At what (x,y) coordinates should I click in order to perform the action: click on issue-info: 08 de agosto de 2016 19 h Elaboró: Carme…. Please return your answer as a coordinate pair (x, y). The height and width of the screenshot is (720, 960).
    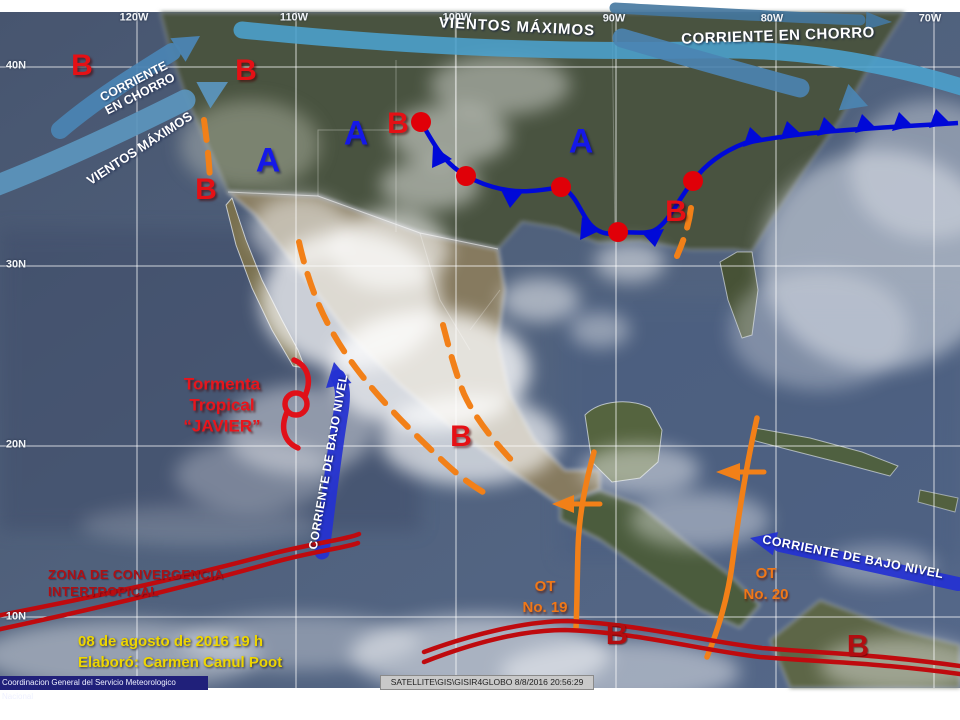
    Looking at the image, I should click on (180, 652).